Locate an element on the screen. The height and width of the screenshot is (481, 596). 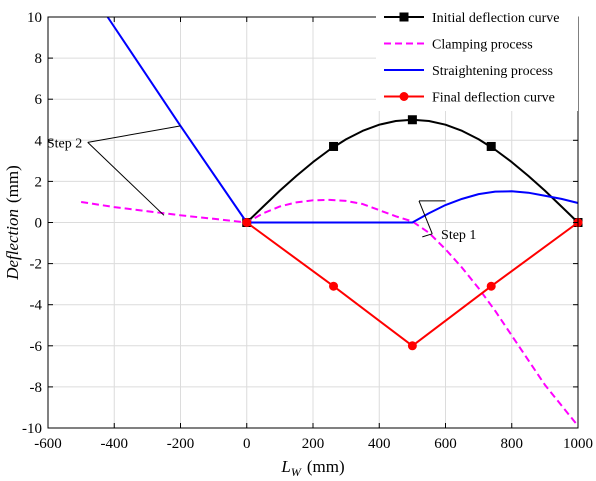
y-tick-label: 10 is located at coordinates (34, 18).